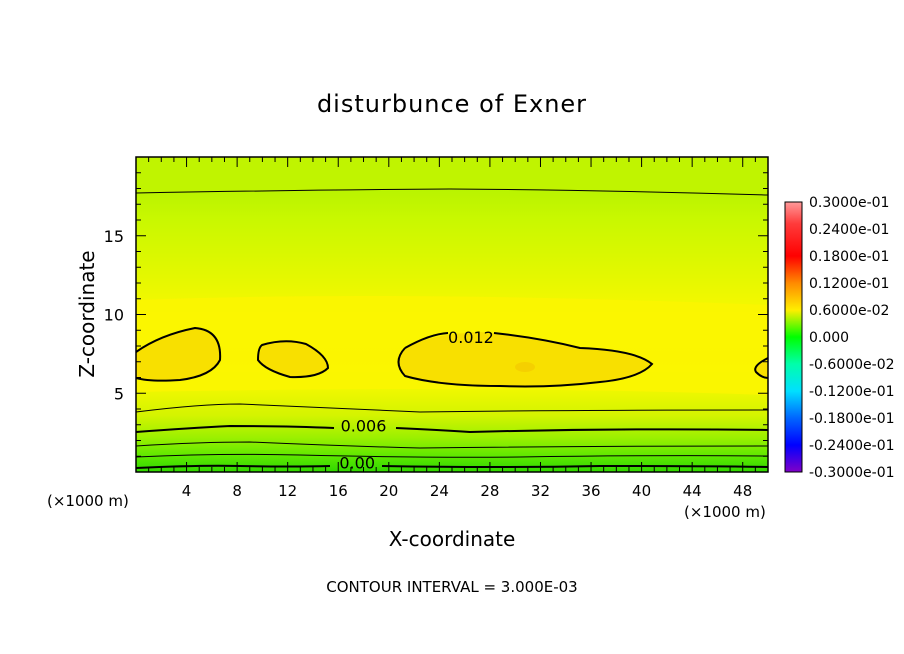 The width and height of the screenshot is (904, 654). What do you see at coordinates (187, 491) in the screenshot?
I see `x-tick-label: 4` at bounding box center [187, 491].